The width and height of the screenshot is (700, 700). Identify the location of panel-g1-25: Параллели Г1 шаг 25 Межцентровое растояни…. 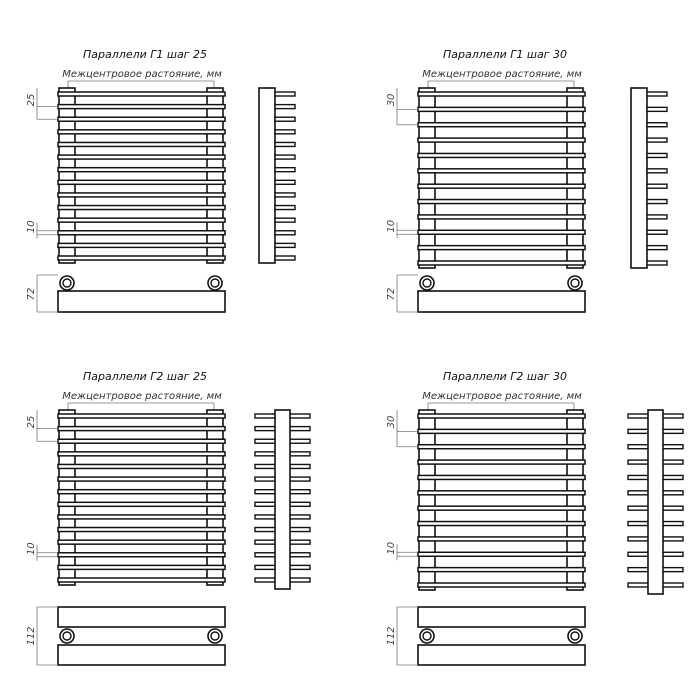
(161, 180).